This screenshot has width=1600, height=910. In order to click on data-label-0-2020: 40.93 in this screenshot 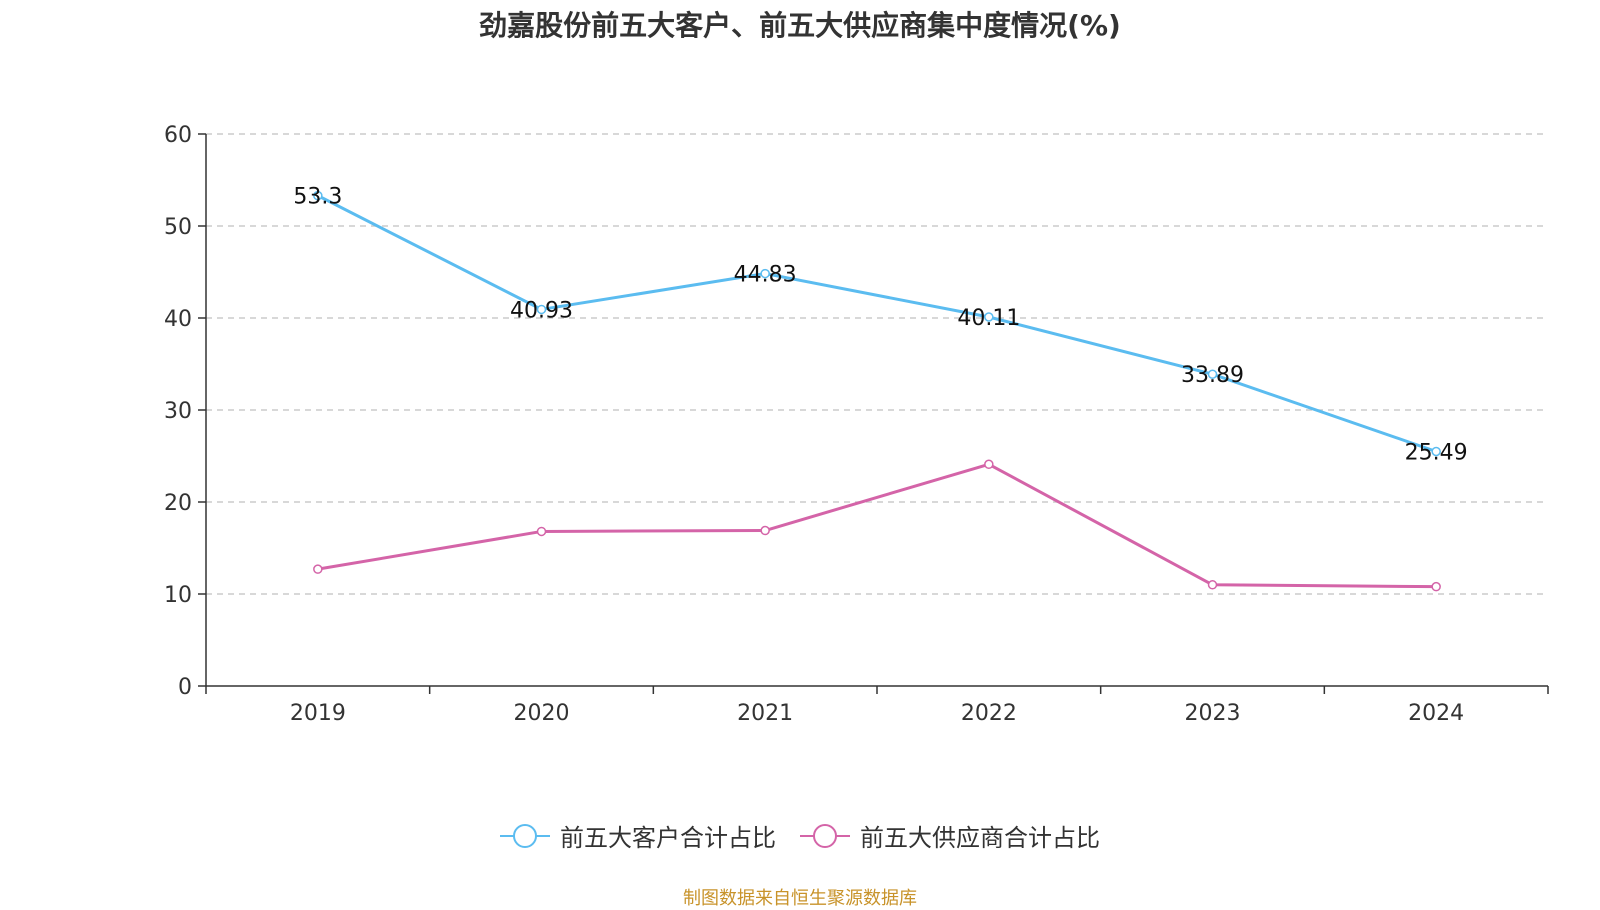, I will do `click(541, 310)`.